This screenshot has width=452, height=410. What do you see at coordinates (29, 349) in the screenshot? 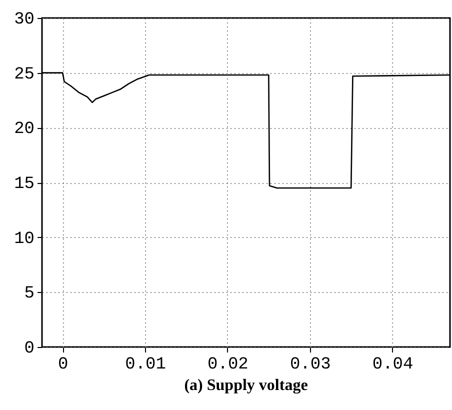
I see `y-tick-label: 0` at bounding box center [29, 349].